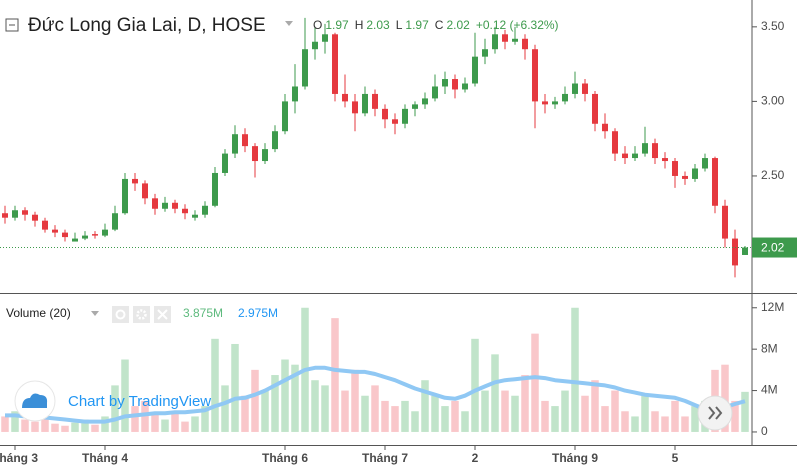  Describe the element at coordinates (105, 458) in the screenshot. I see `x-tick-label: Tháng 4` at that location.